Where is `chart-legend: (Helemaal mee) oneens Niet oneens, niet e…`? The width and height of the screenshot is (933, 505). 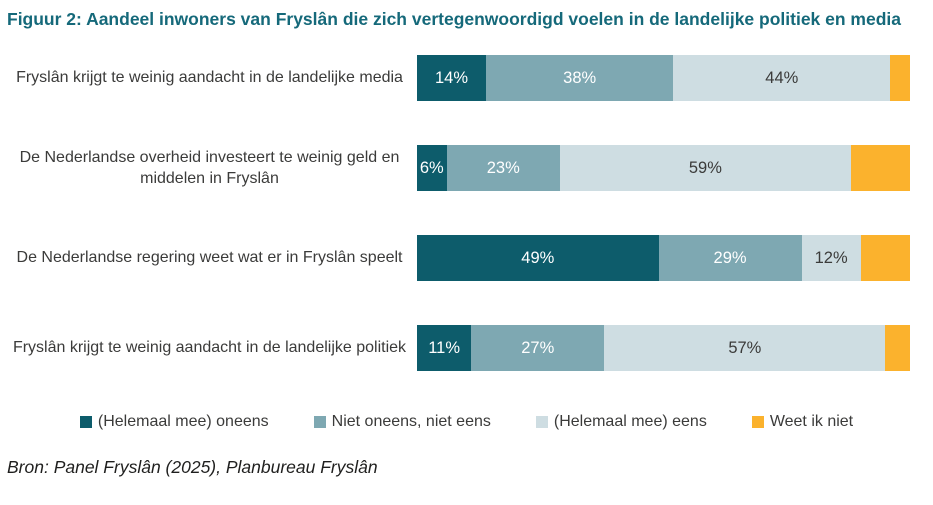
chart-legend: (Helemaal mee) oneens Niet oneens, niet e… is located at coordinates (466, 422).